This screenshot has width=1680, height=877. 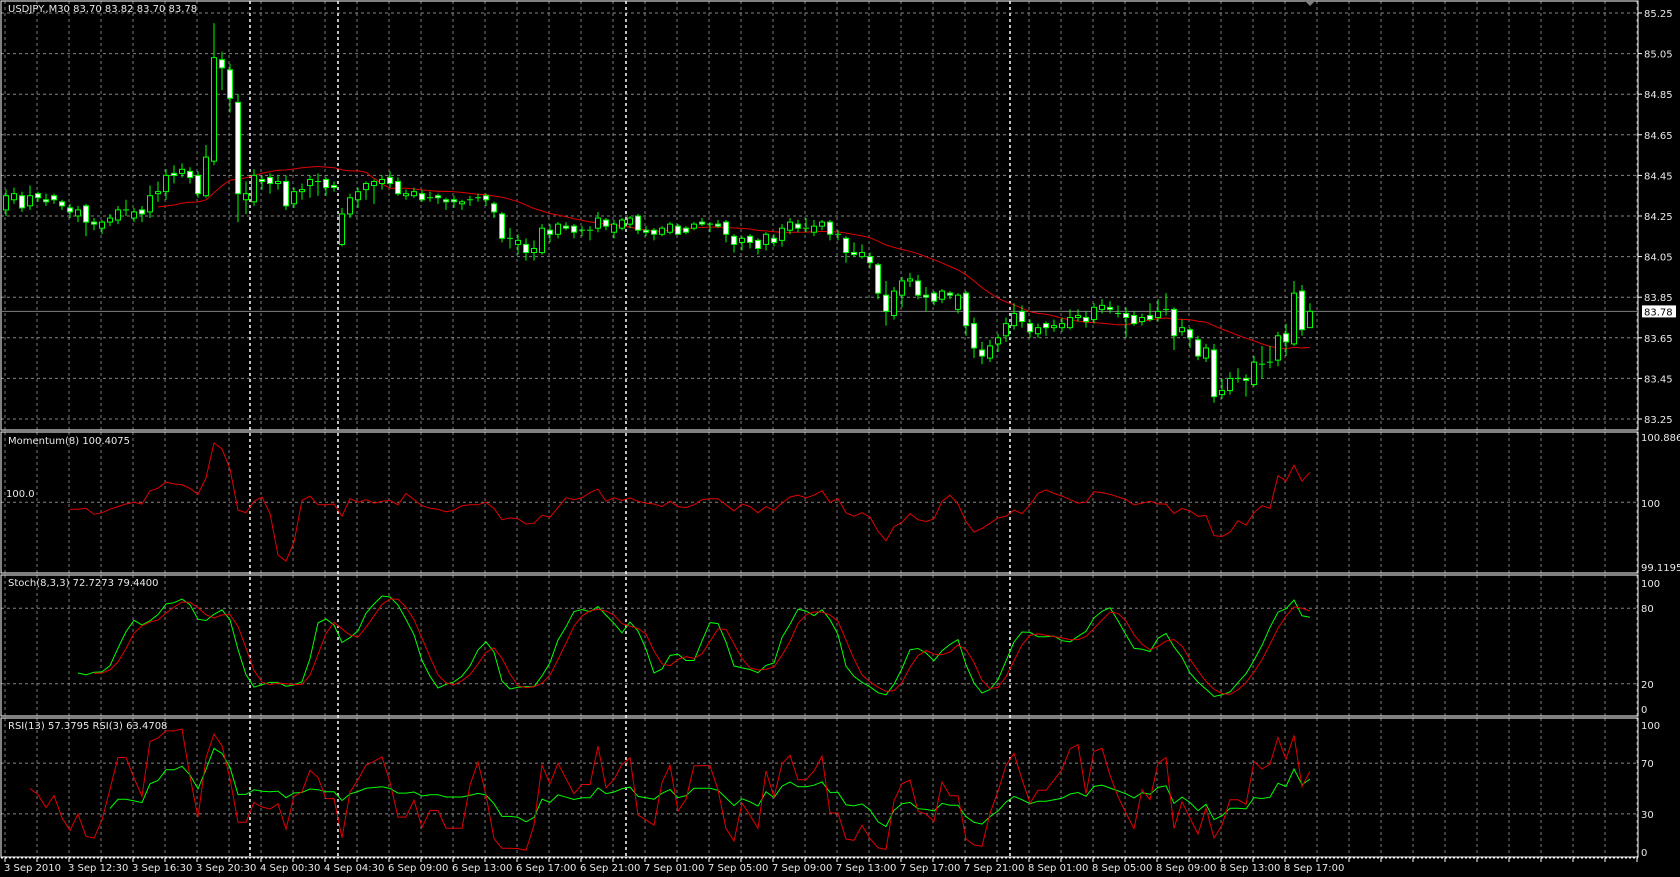 I want to click on rsi-pane, so click(x=670, y=789).